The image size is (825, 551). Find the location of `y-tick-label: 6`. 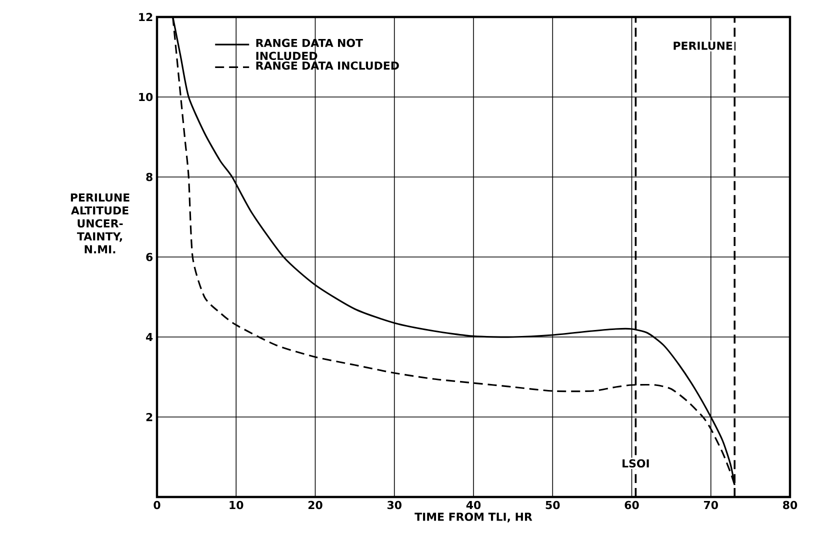

y-tick-label: 6 is located at coordinates (149, 257).